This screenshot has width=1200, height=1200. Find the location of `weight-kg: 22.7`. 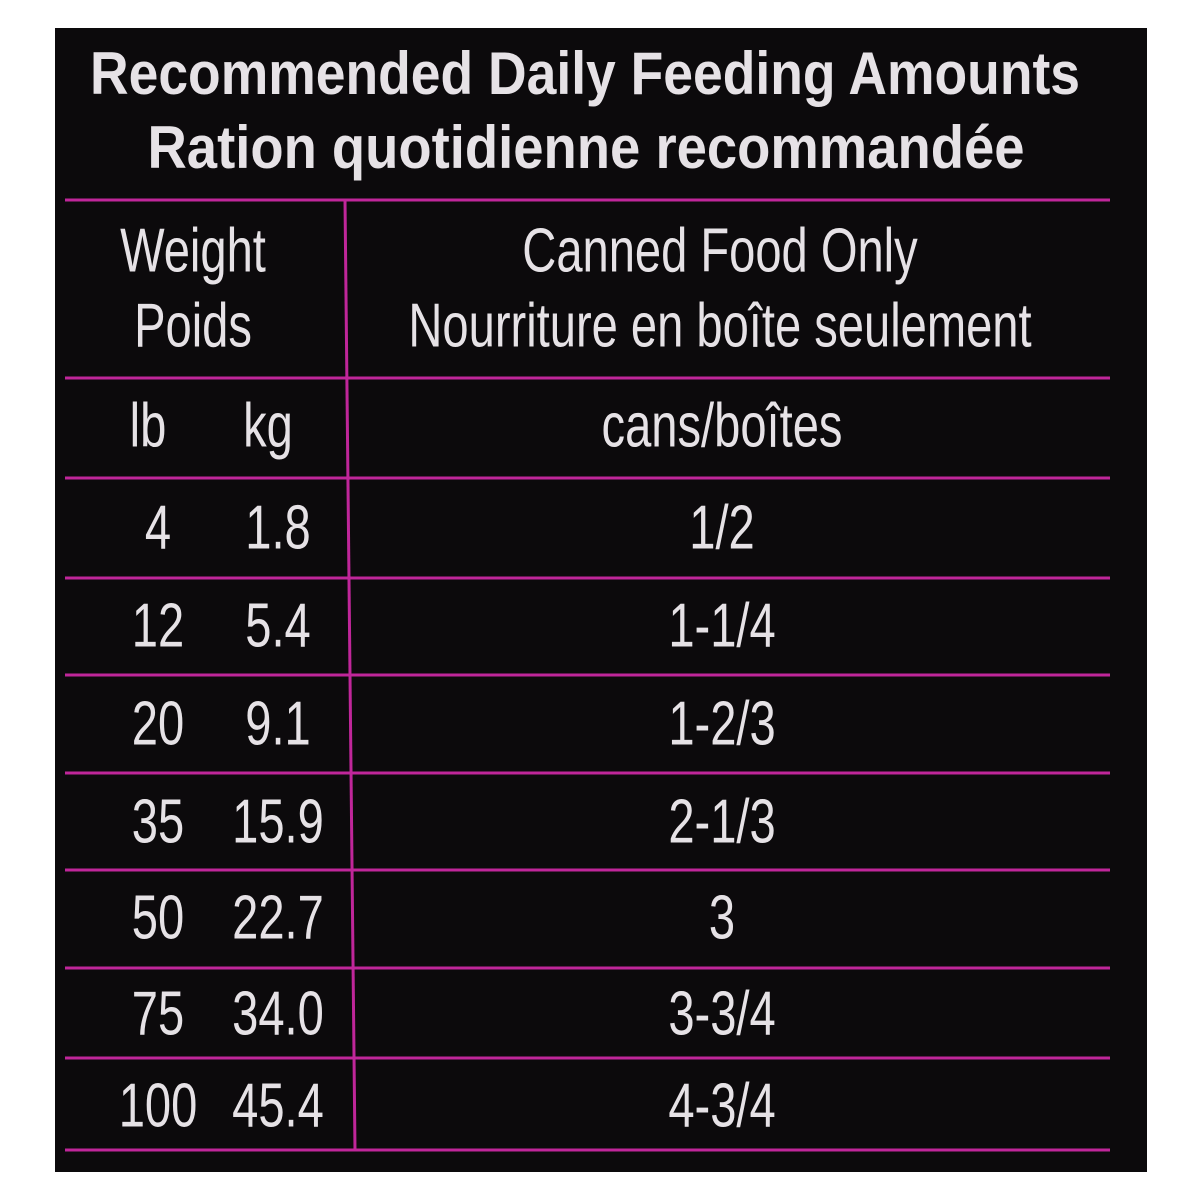

weight-kg: 22.7 is located at coordinates (278, 917).